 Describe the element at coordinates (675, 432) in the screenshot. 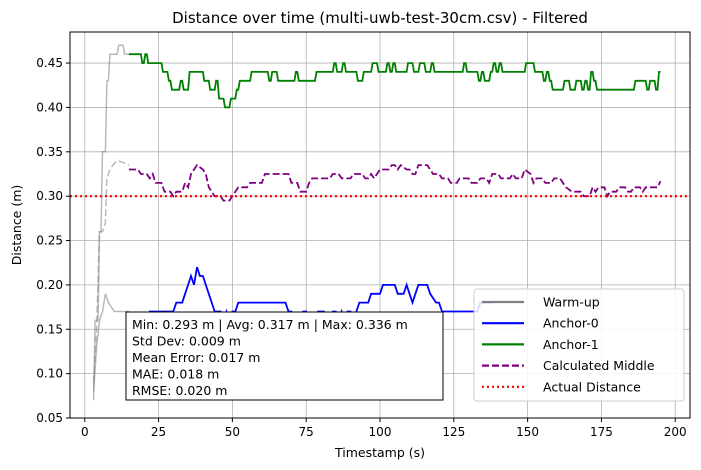

I see `x-tick-label: 200` at that location.